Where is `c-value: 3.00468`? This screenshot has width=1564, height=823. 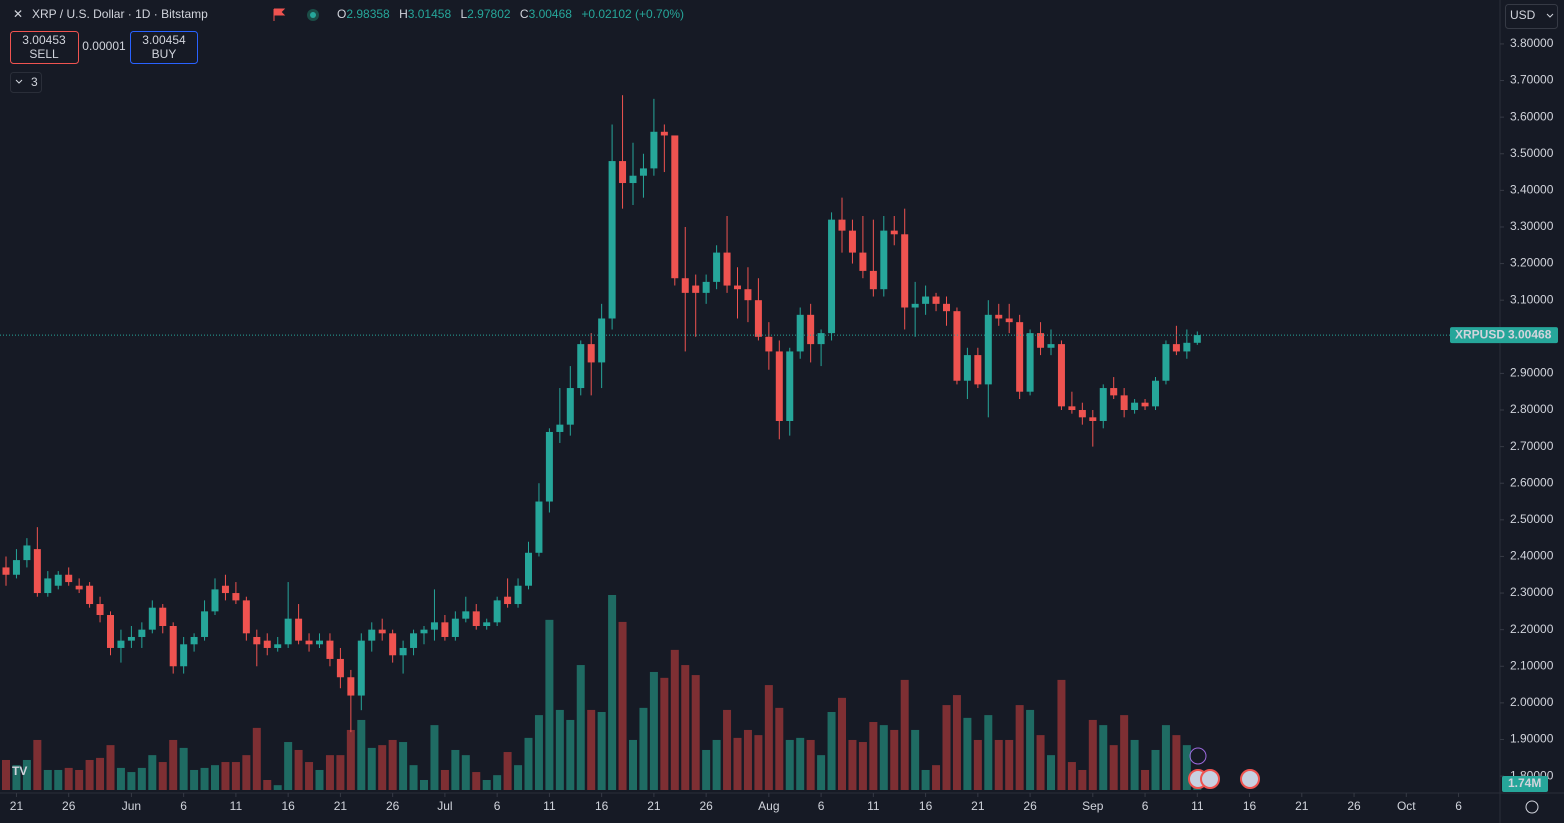 c-value: 3.00468 is located at coordinates (551, 14).